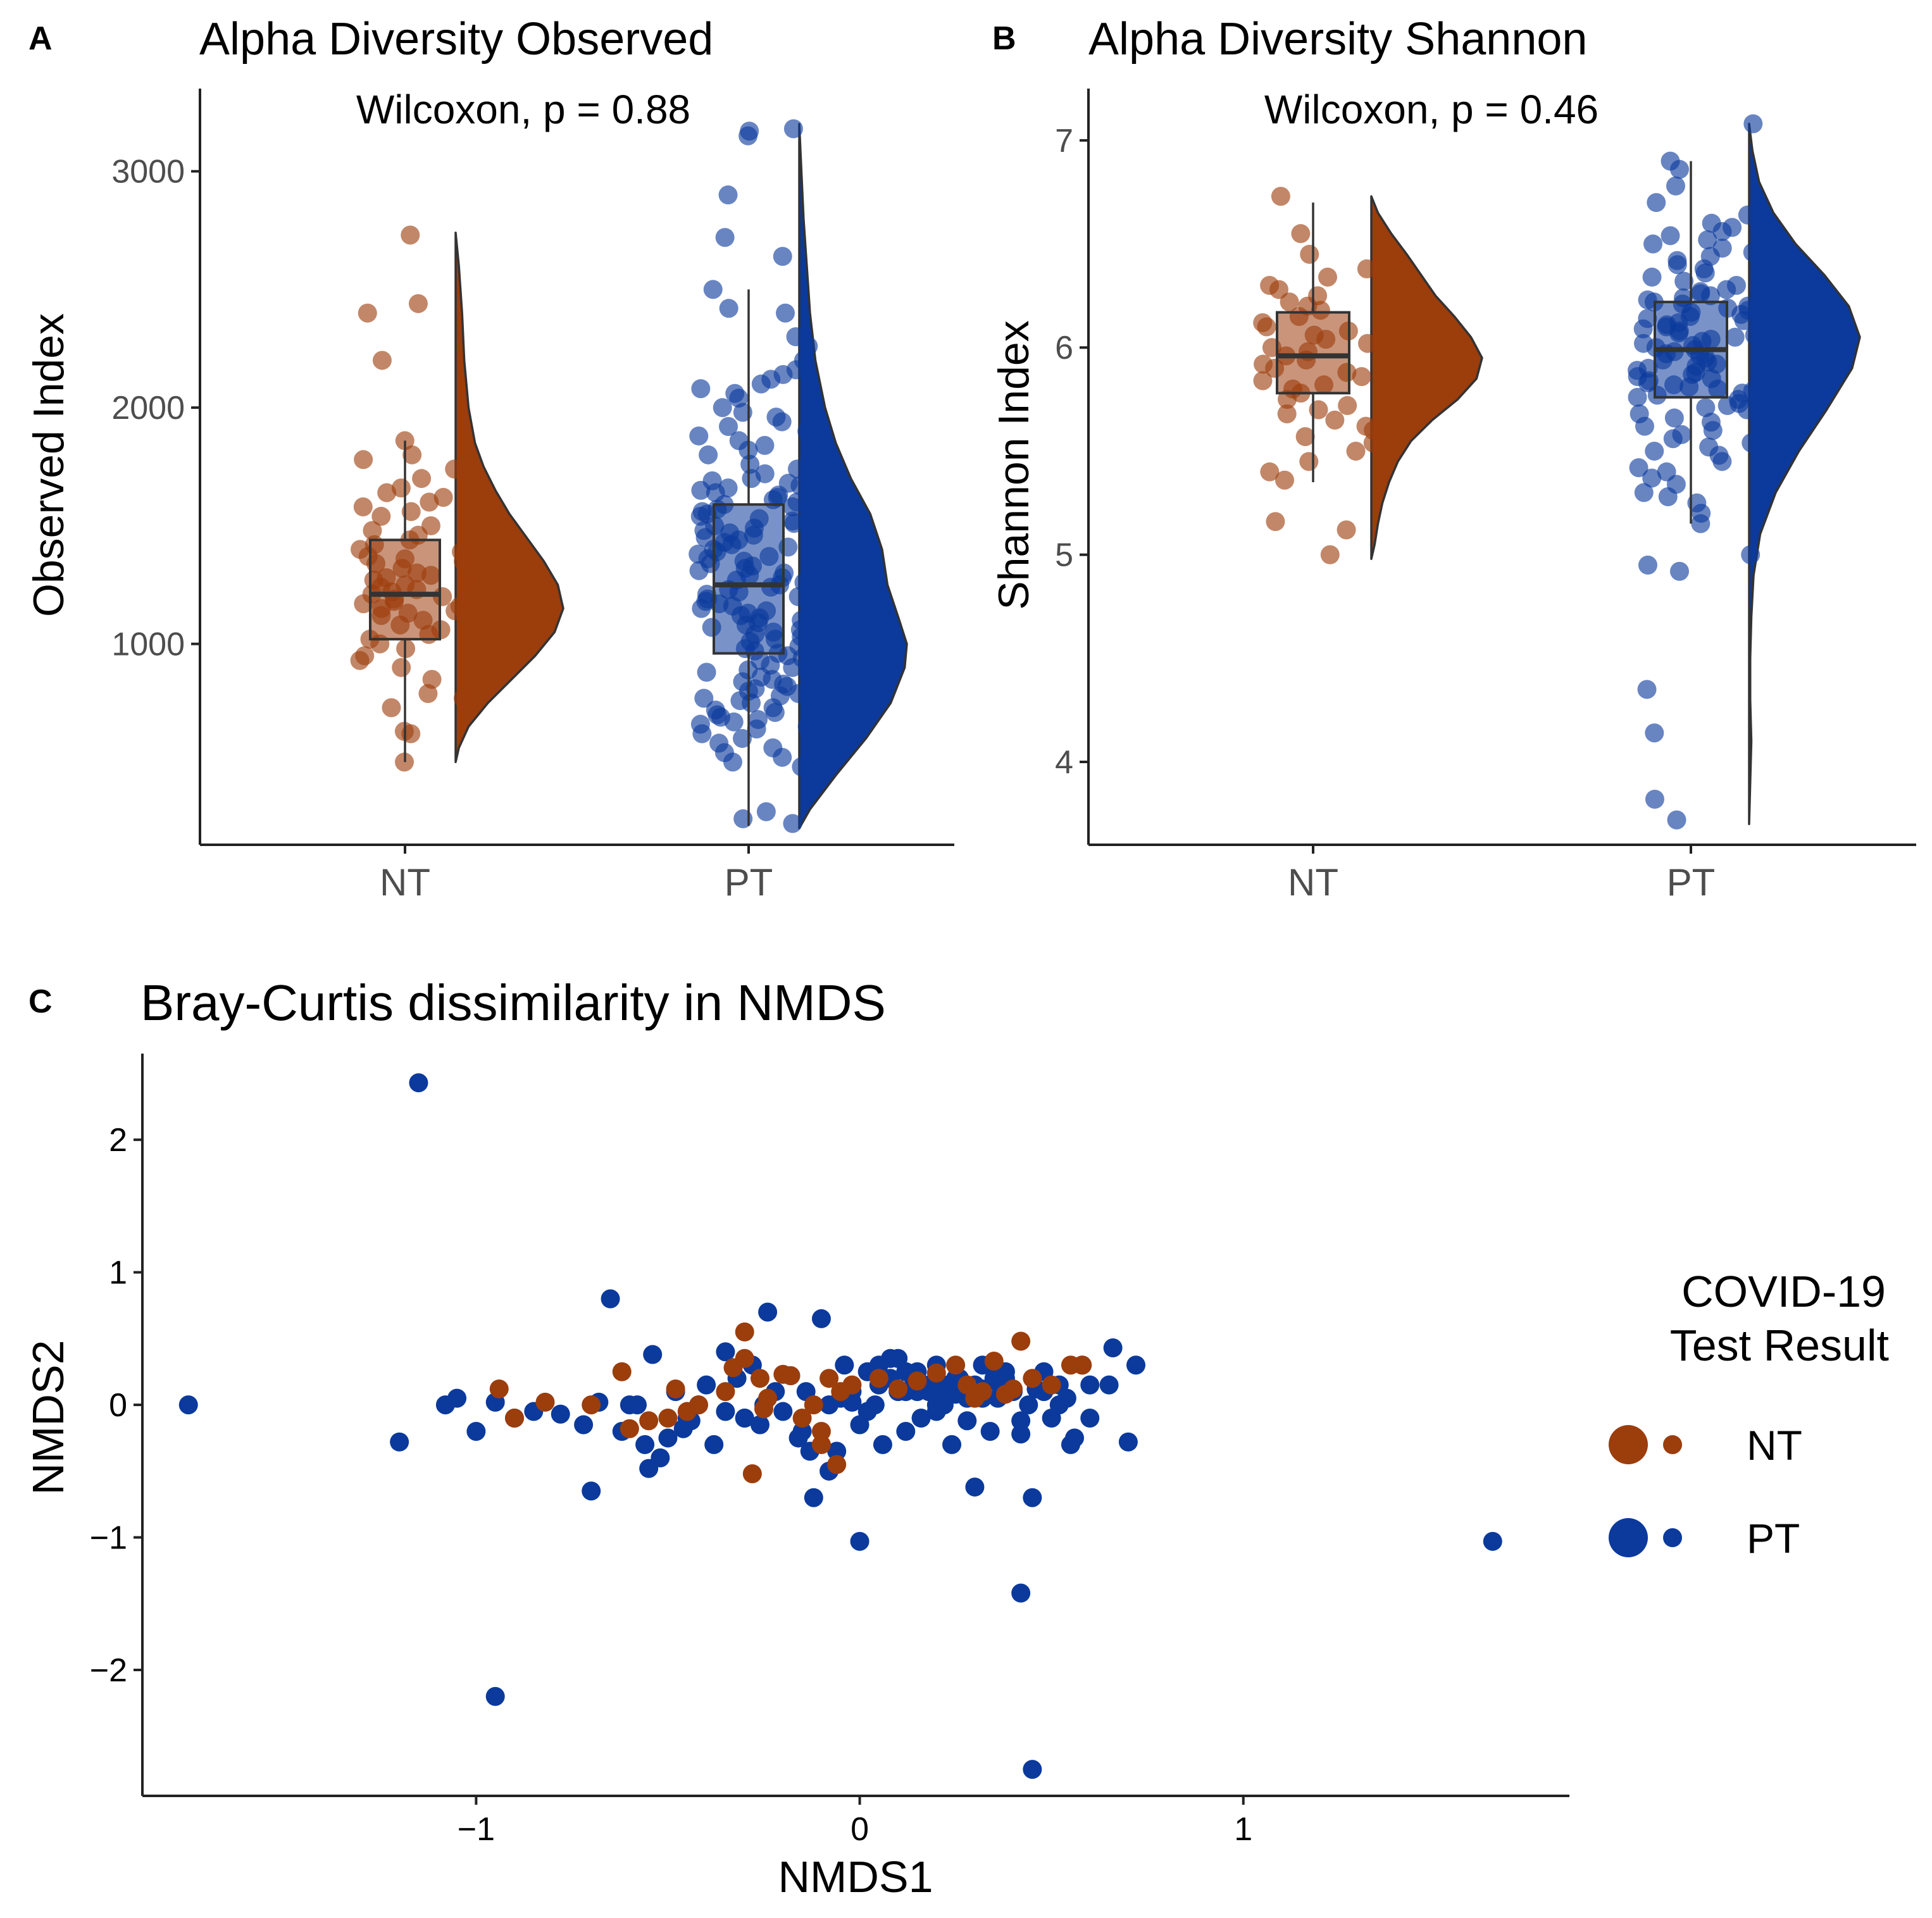 This screenshot has height=1918, width=1932. I want to click on legend-key-small-pt, so click(1672, 1537).